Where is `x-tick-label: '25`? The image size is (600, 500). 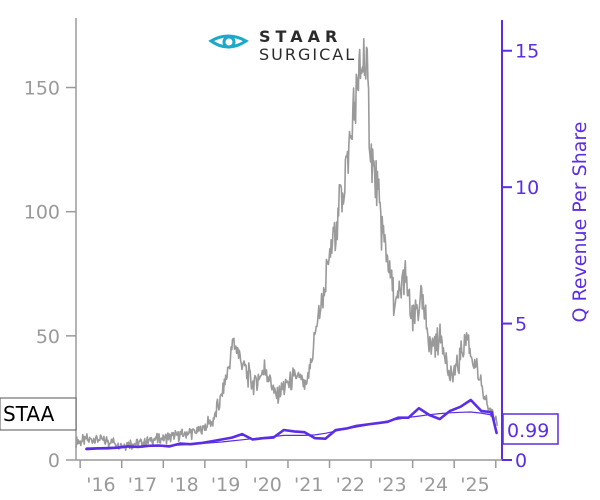
x-tick-label: '25 is located at coordinates (474, 485).